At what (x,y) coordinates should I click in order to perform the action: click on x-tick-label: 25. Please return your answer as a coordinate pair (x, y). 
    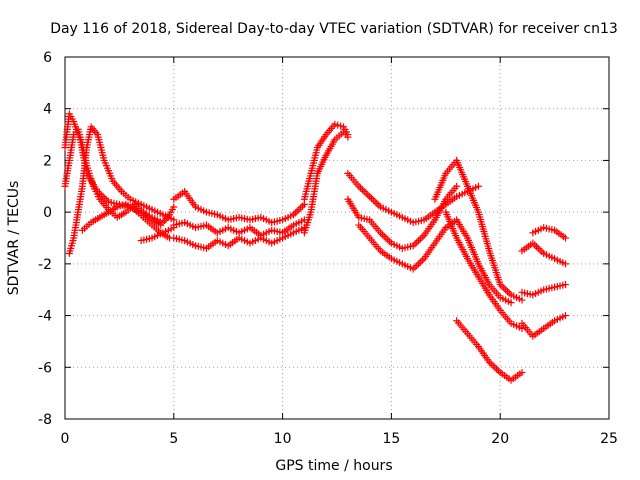
    Looking at the image, I should click on (609, 439).